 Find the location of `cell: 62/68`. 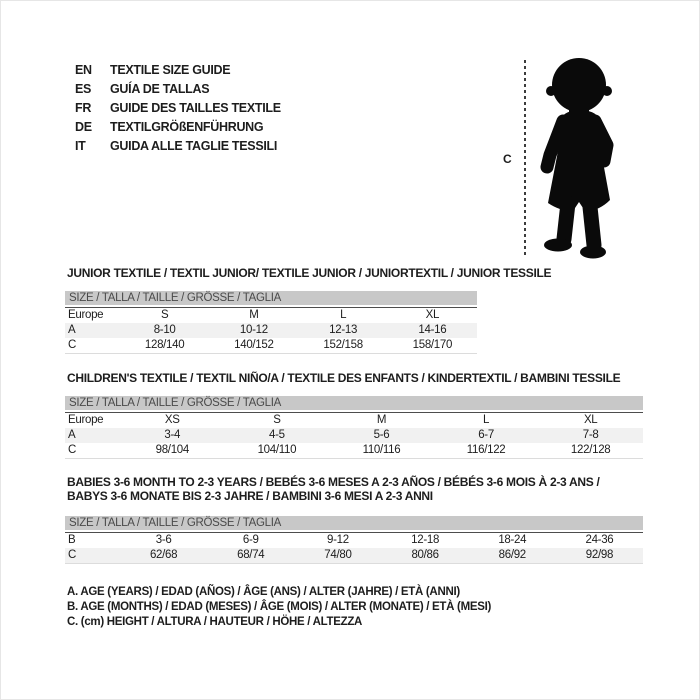

cell: 62/68 is located at coordinates (163, 555).